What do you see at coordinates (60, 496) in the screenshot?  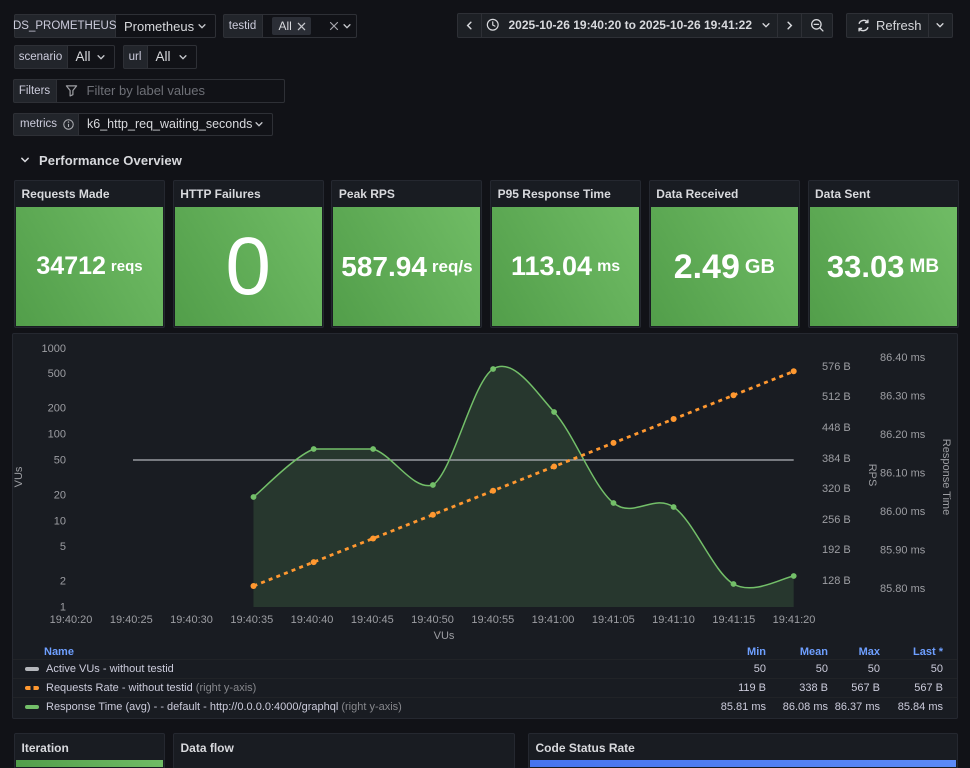 I see `svg-text: 20` at bounding box center [60, 496].